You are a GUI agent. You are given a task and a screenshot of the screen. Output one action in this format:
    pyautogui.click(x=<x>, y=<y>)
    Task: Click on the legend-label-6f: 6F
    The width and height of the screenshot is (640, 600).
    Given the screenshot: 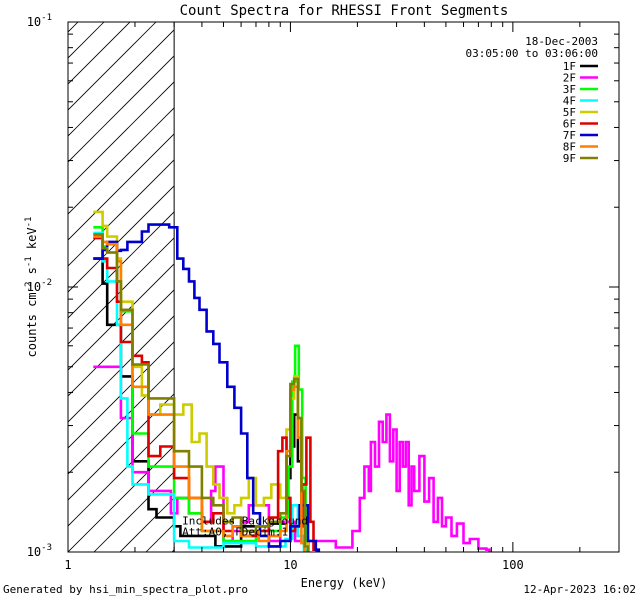 What is the action you would take?
    pyautogui.click(x=569, y=124)
    